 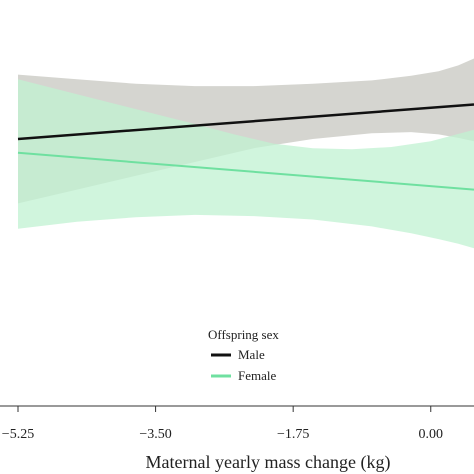 I want to click on x-tick-label: −3.50, so click(x=155, y=434).